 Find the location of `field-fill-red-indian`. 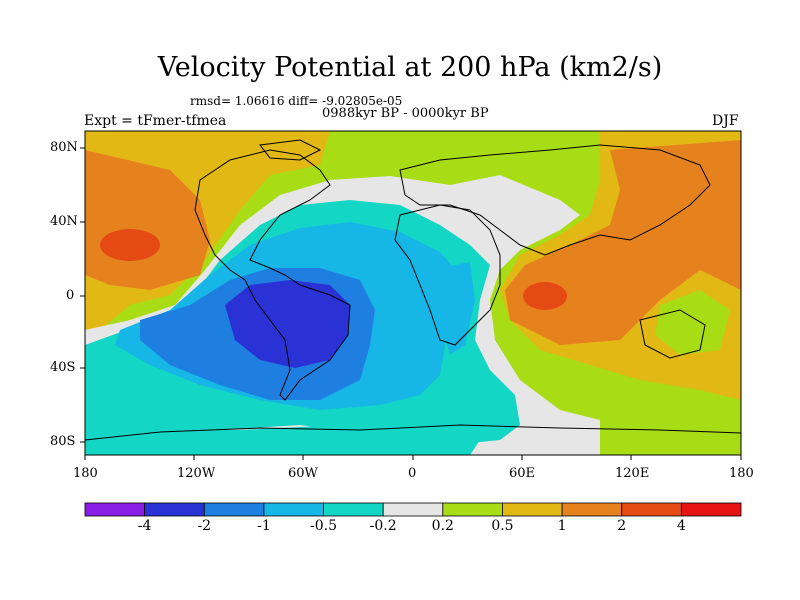

field-fill-red-indian is located at coordinates (545, 296).